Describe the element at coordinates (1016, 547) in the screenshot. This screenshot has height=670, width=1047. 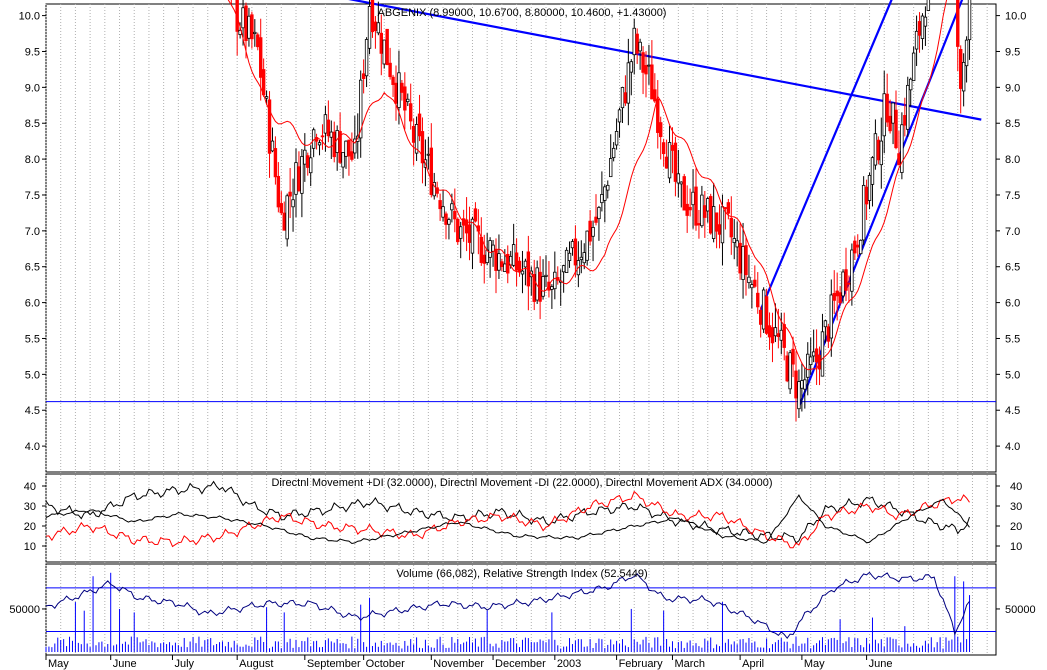
I see `dmi-tick-label: 10` at that location.